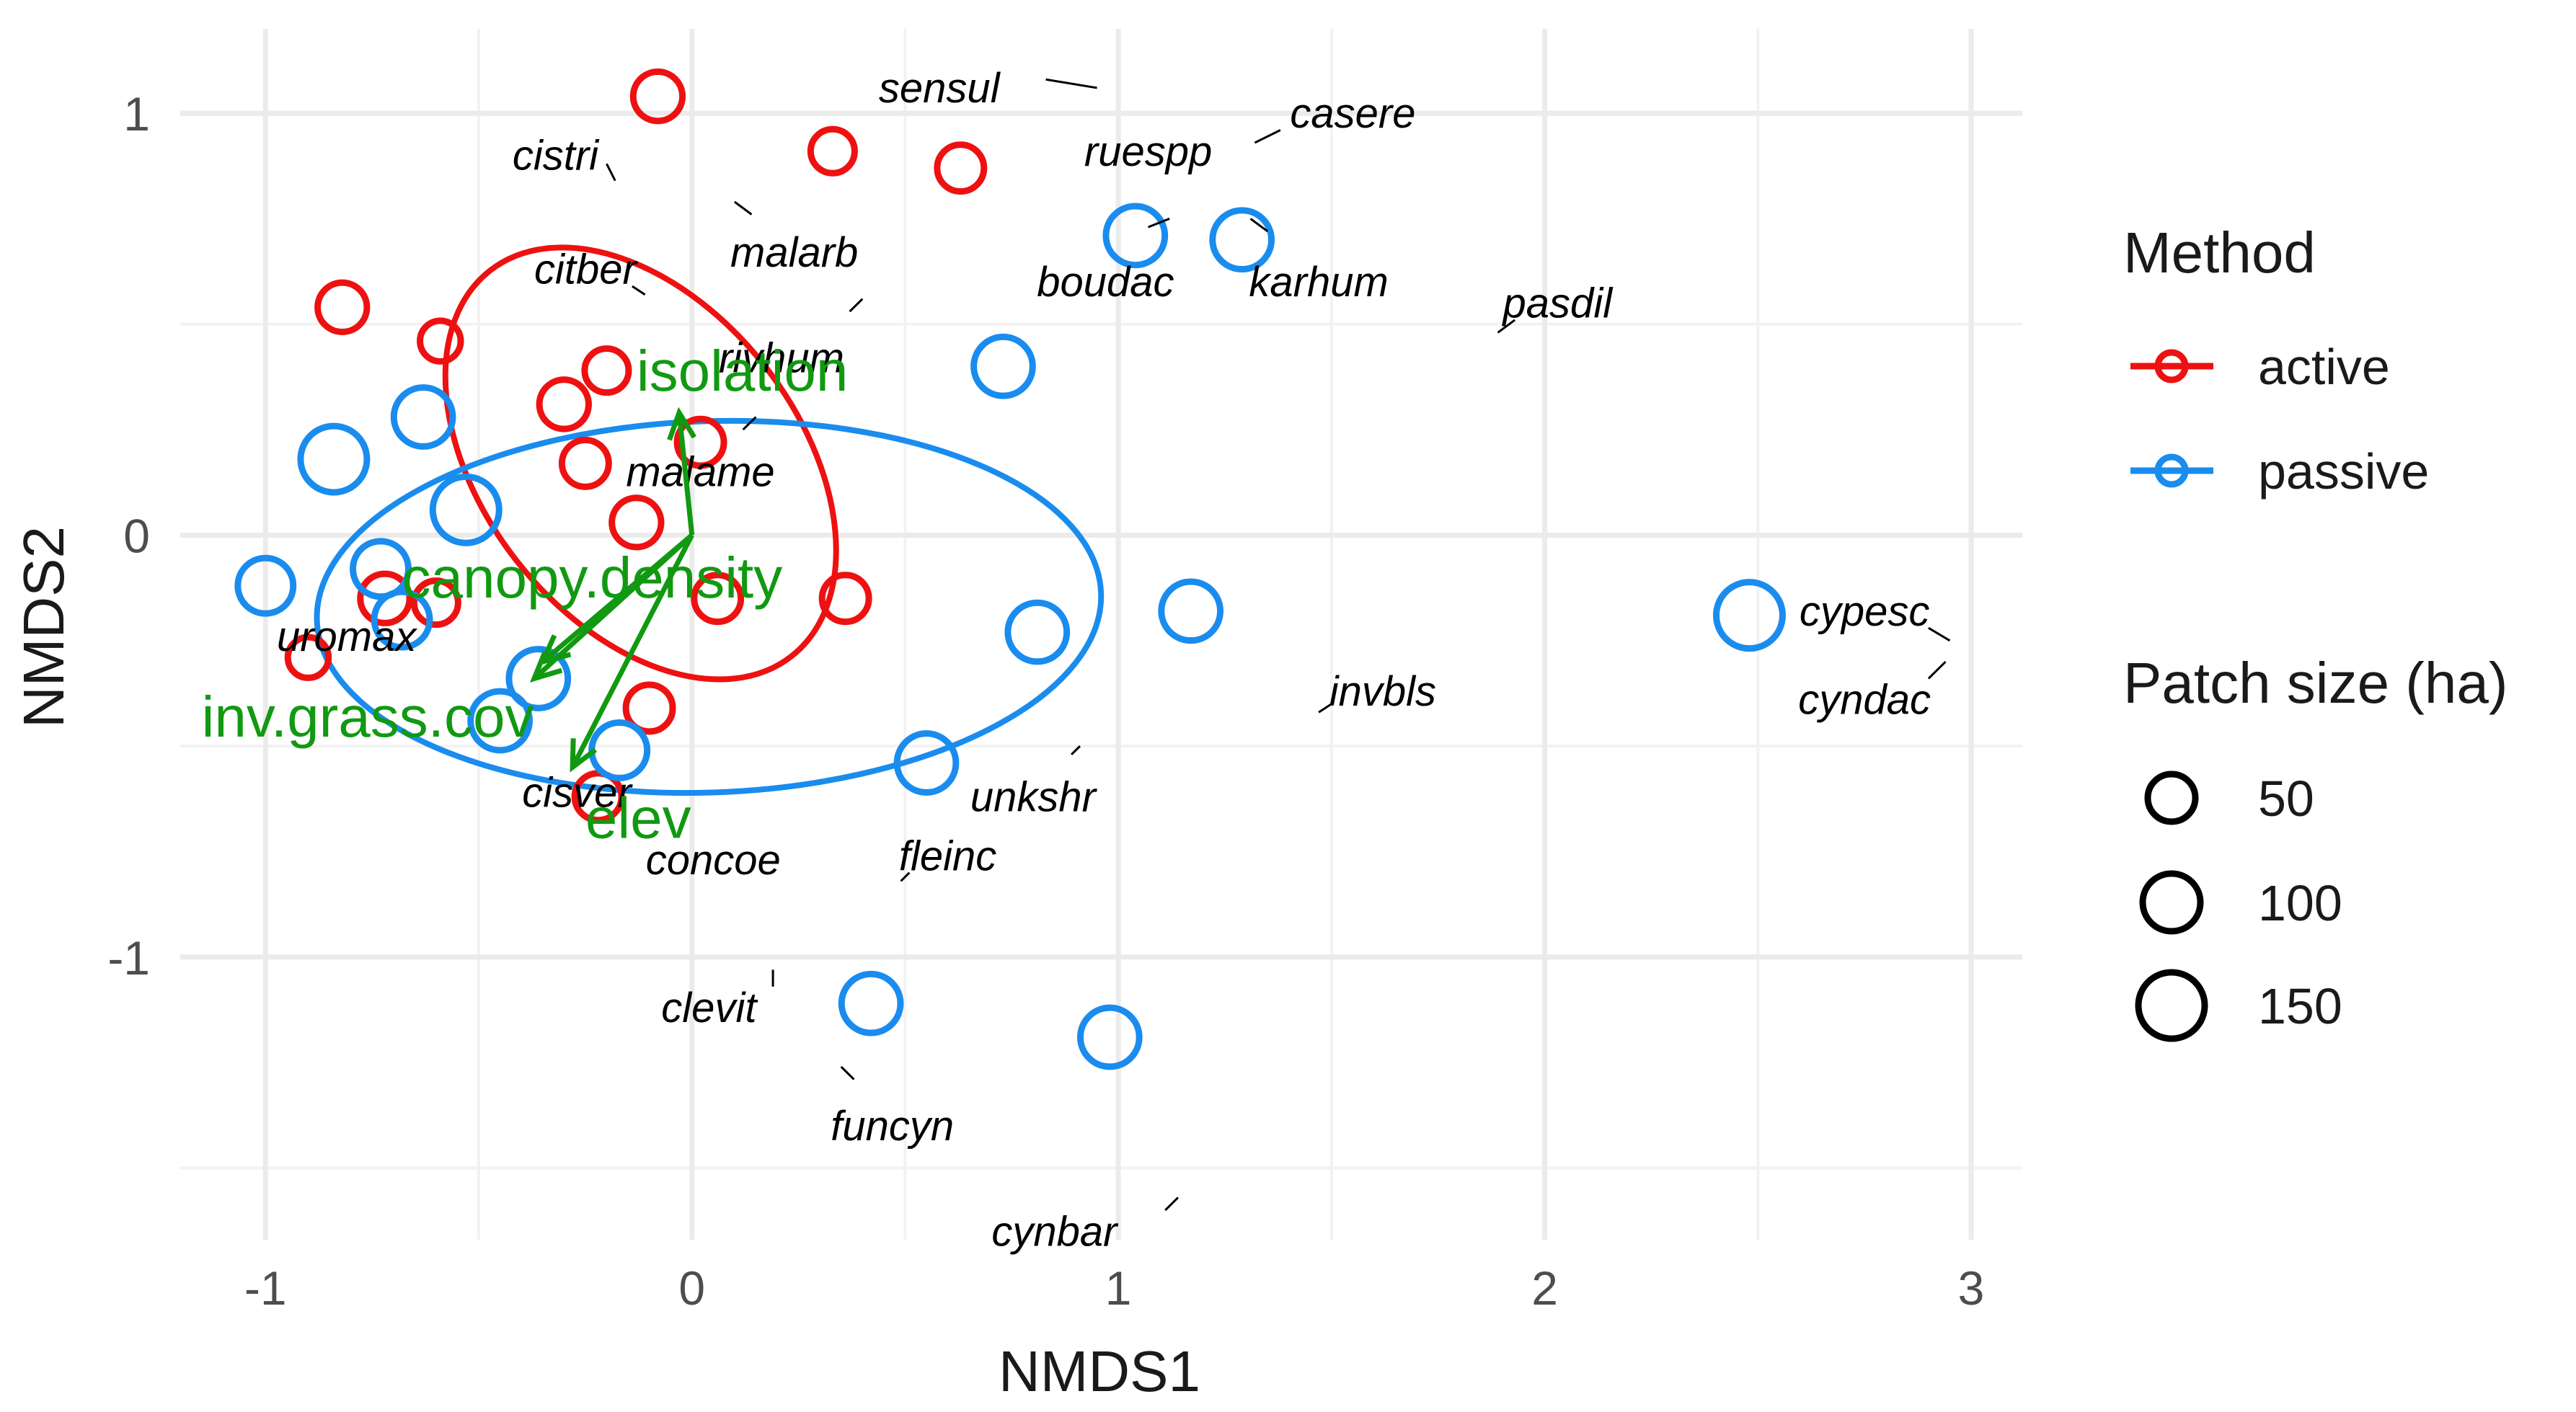  I want to click on vector-line-inv.grass.cov, so click(613, 607).